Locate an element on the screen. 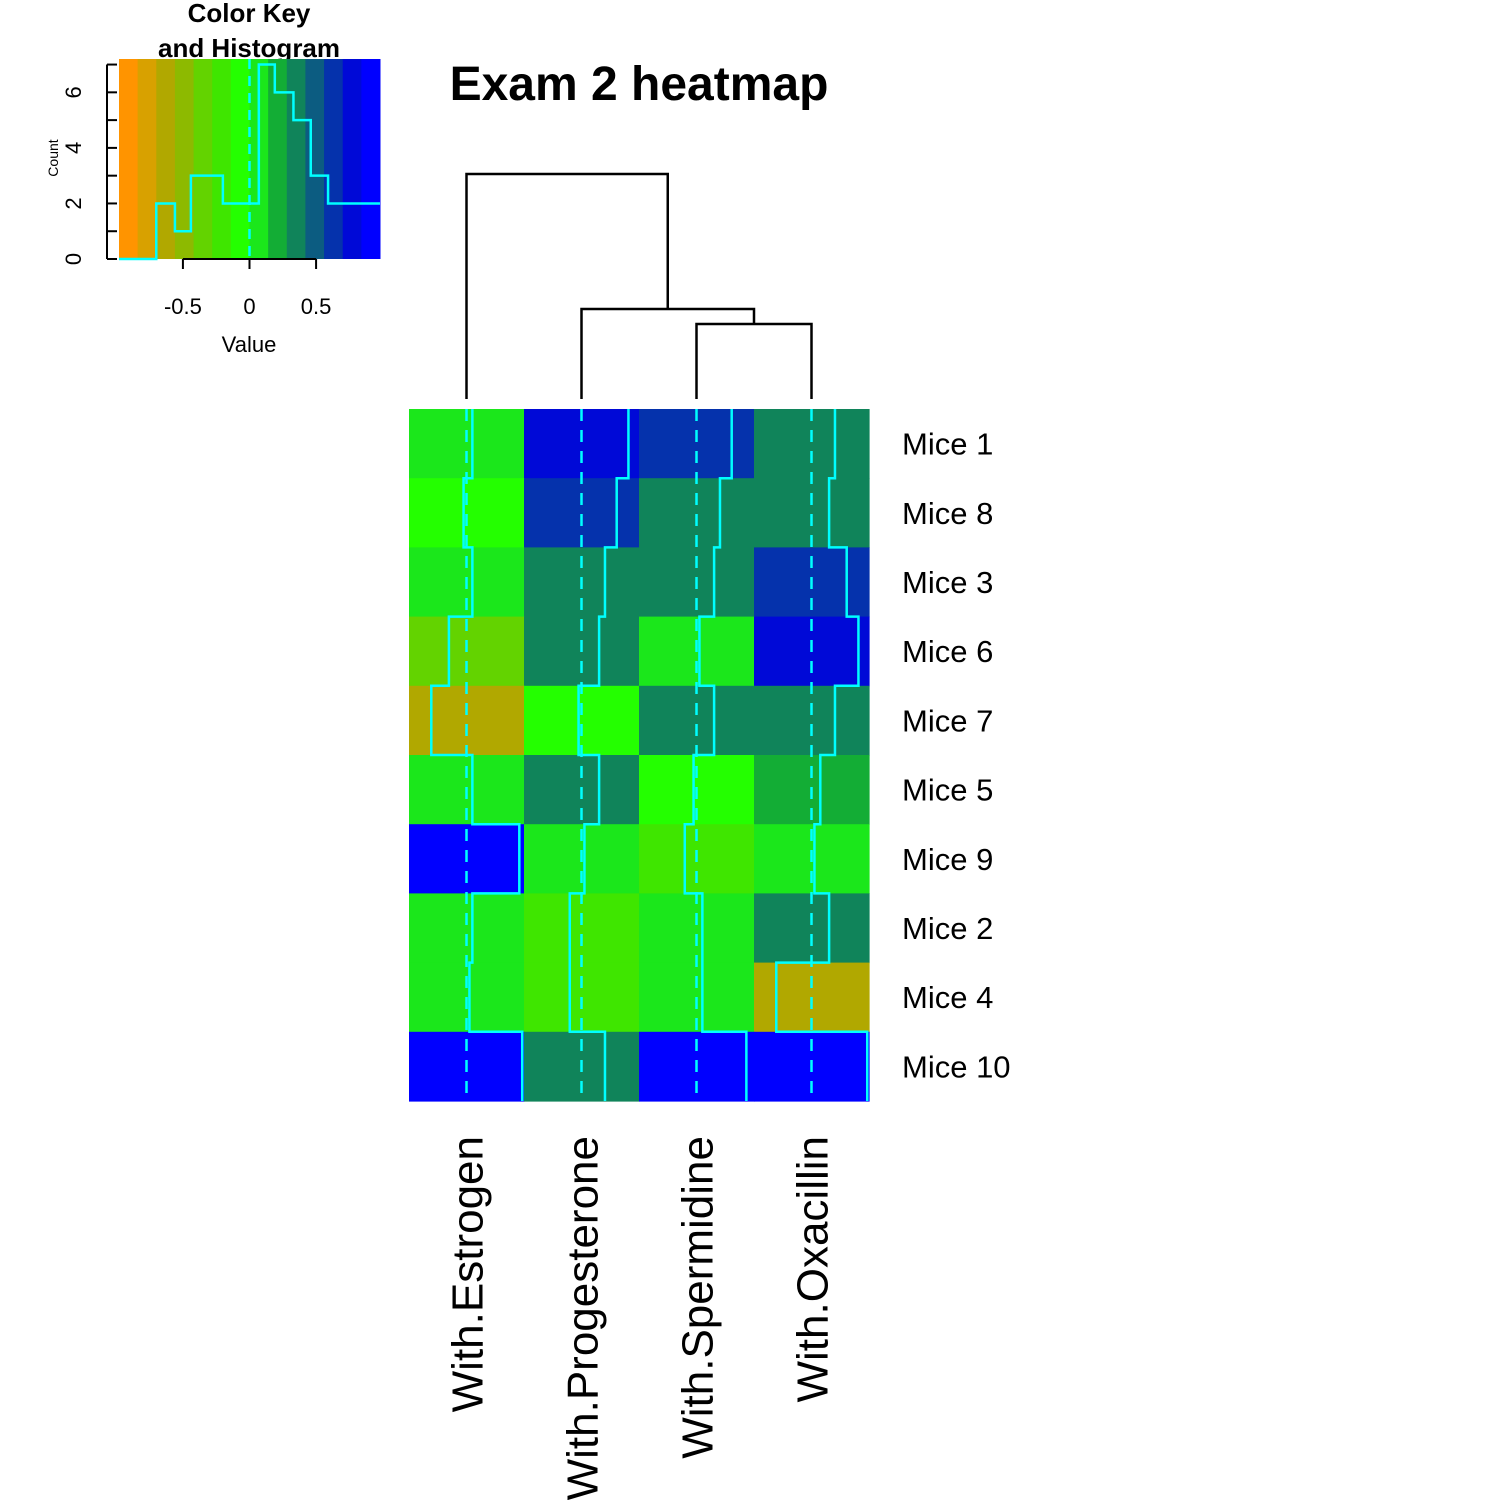  color-key-title-line-1: Color Key is located at coordinates (249, 14).